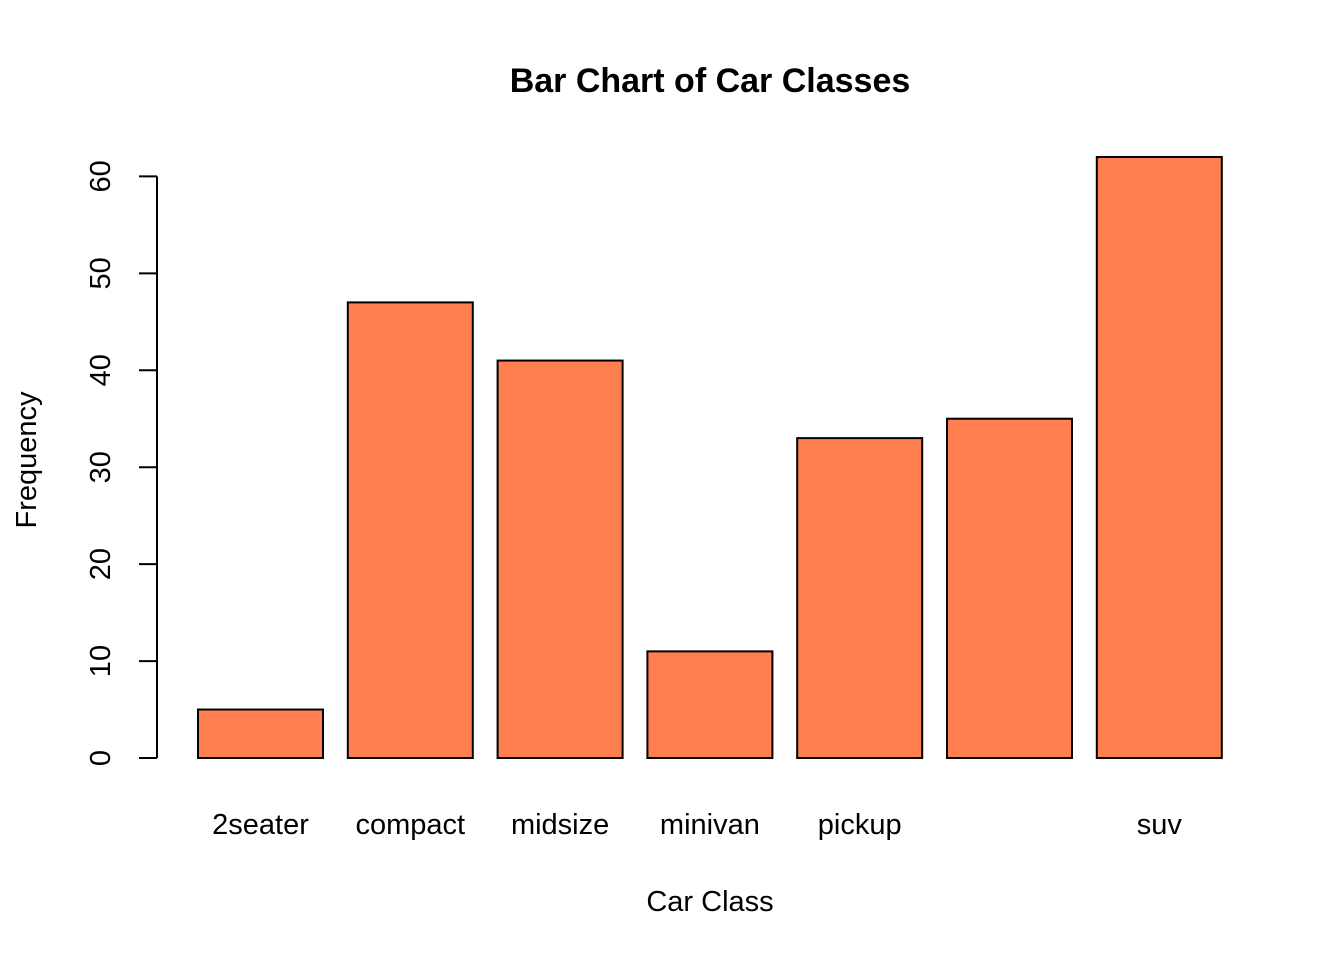  Describe the element at coordinates (1160, 825) in the screenshot. I see `x-tick-label: suv` at that location.